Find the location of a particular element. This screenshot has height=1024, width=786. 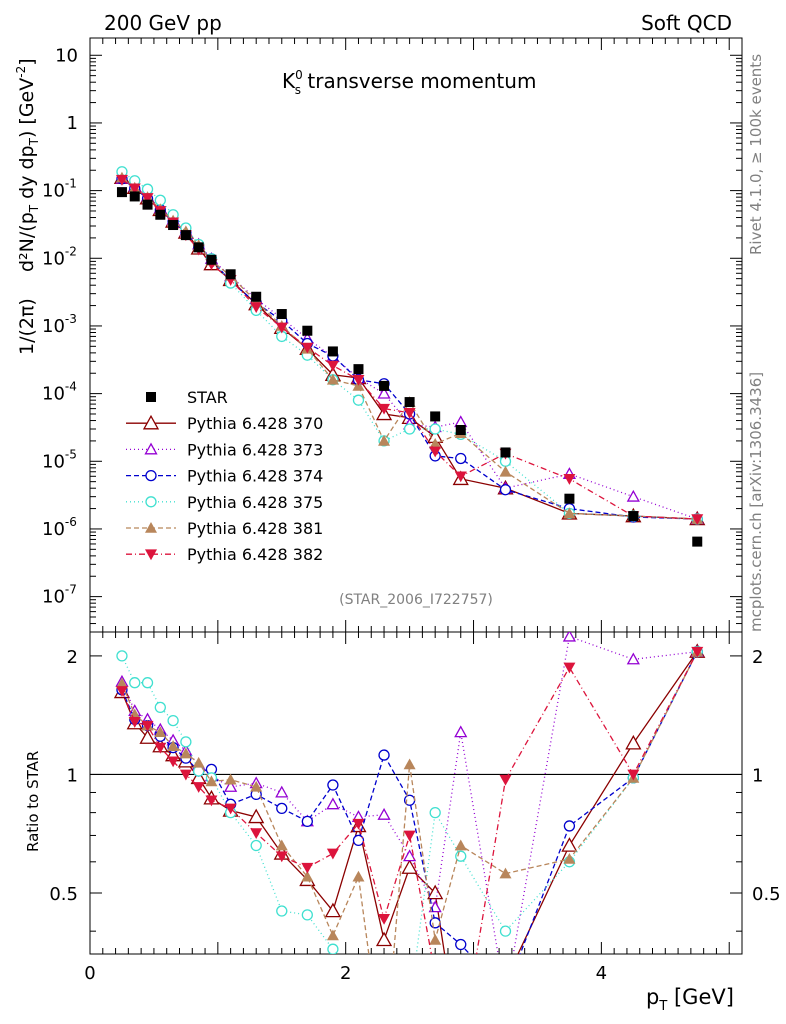

y-tick-label: 10⁻¹ is located at coordinates (59, 189).